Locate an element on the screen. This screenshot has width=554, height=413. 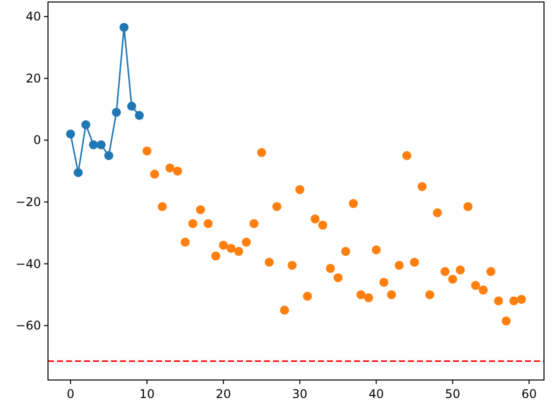
y-tick-label: −40 is located at coordinates (28, 263).